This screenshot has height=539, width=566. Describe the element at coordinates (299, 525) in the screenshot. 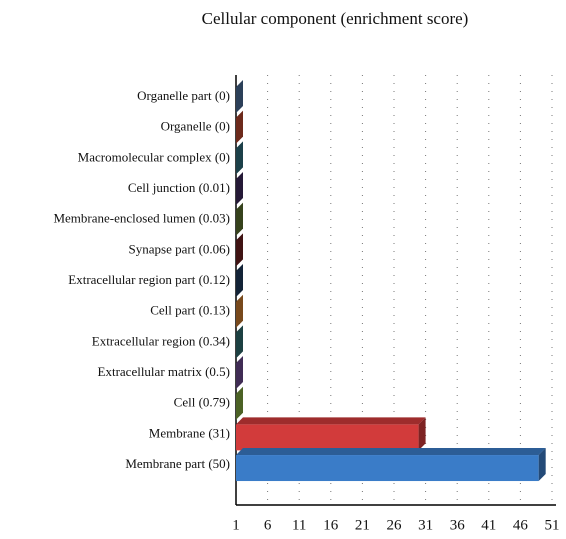

I see `x-tick-label: 11` at that location.